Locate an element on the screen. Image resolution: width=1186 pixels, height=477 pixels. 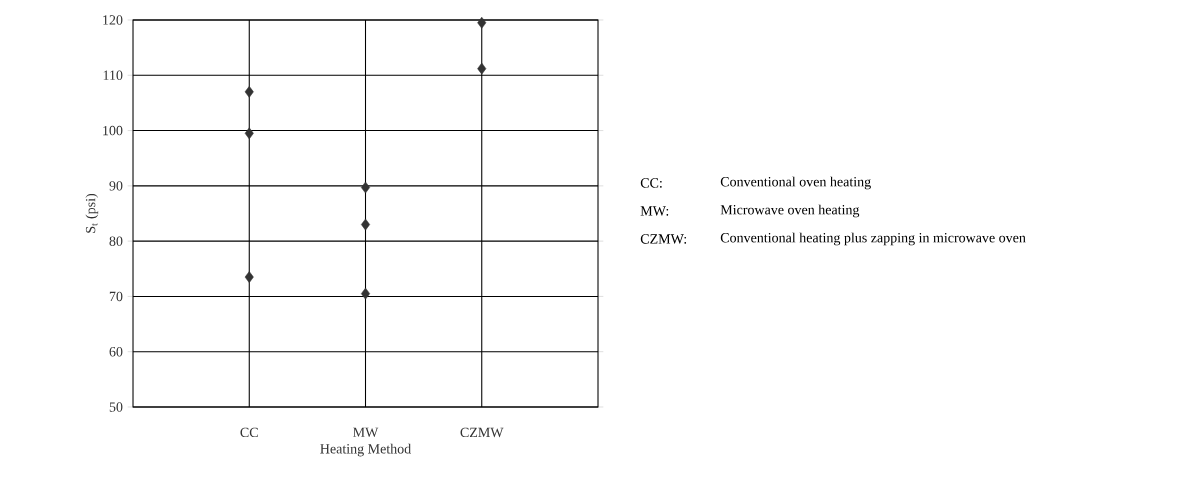
y-tick-label: 60 is located at coordinates (116, 351).